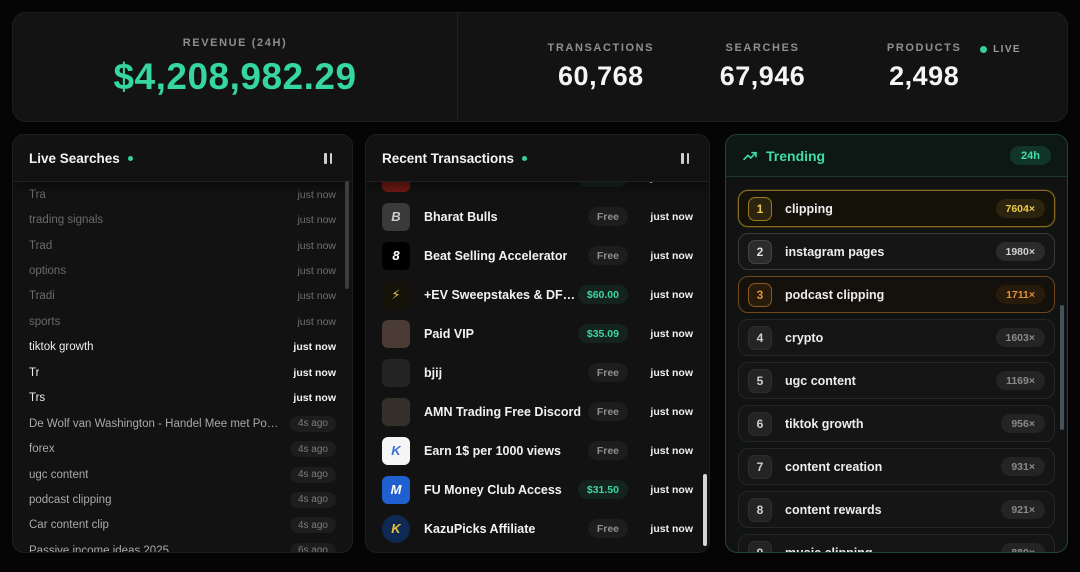 This screenshot has height=572, width=1080. Describe the element at coordinates (896, 543) in the screenshot. I see `trending-row: 9 music clipping 880×` at that location.